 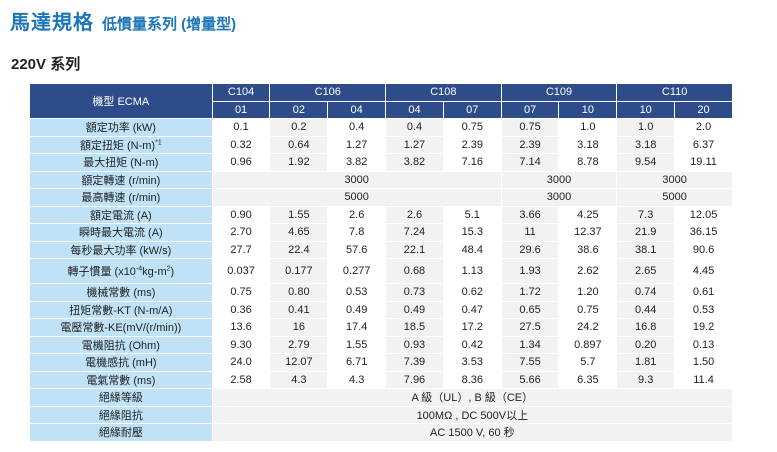 I want to click on value-cell: 17.2, so click(x=472, y=327).